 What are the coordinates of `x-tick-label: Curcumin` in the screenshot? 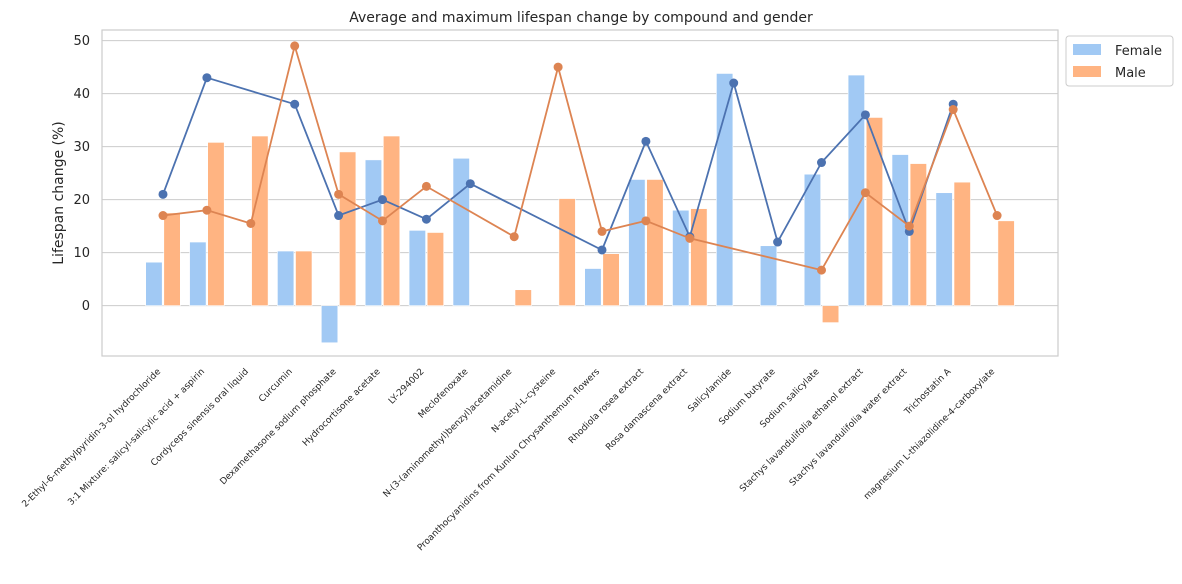 It's located at (276, 386).